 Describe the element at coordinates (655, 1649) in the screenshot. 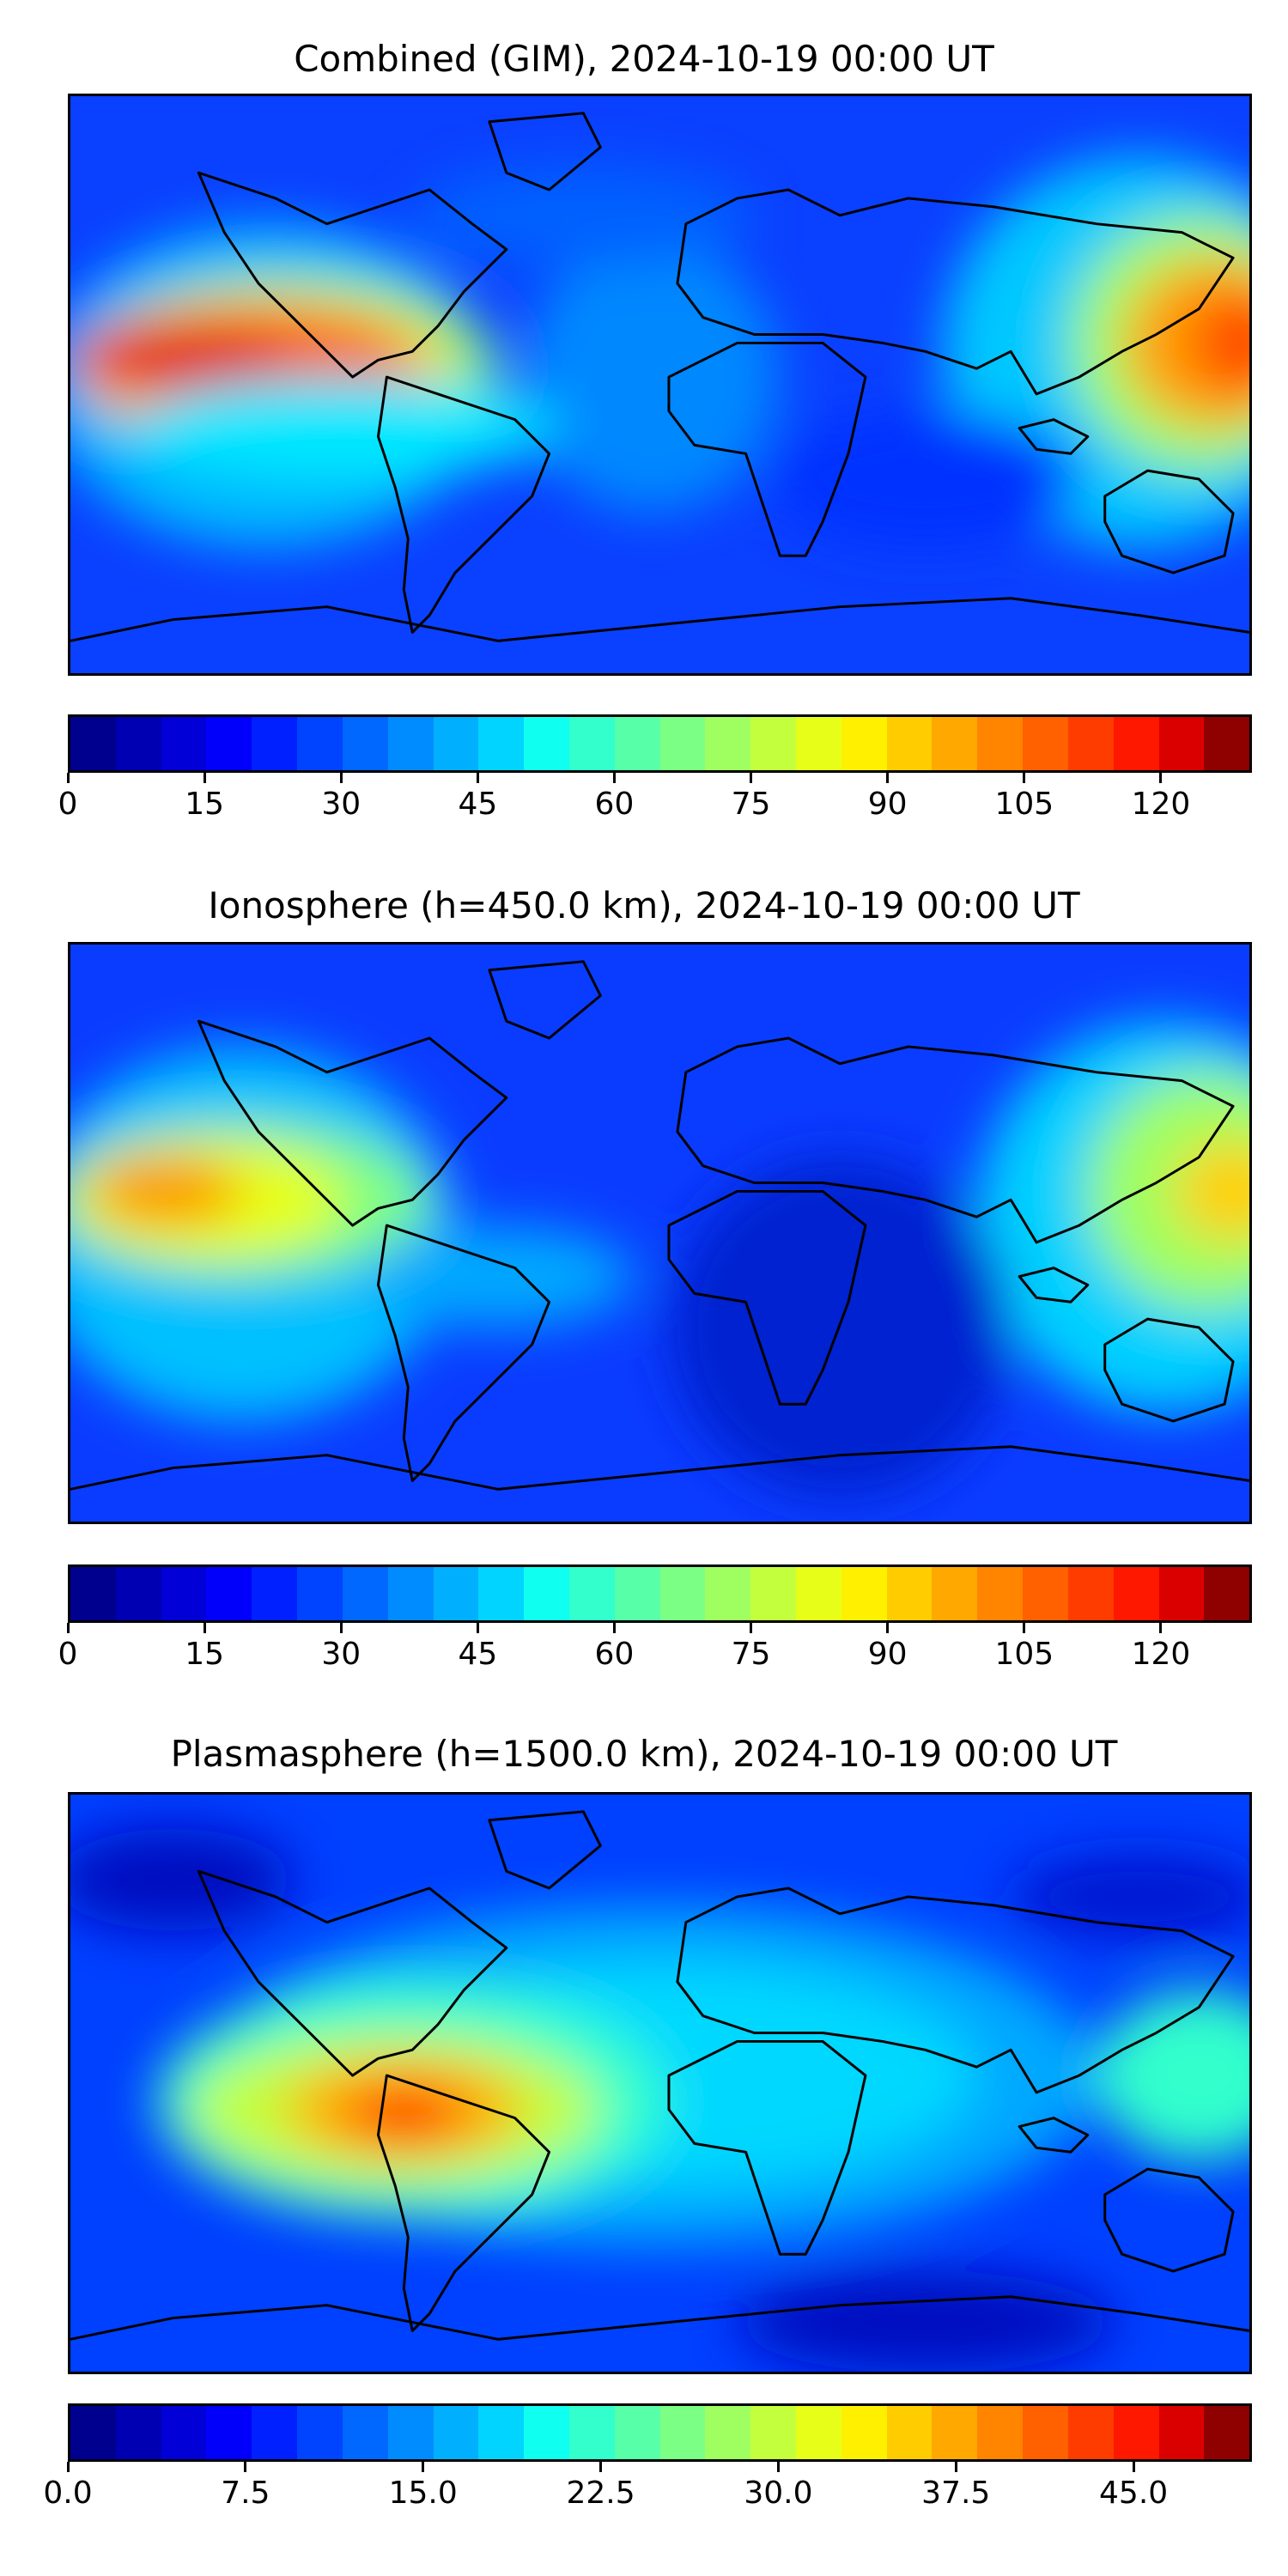

I see `ionosphere-colorbar-ticks: 0 15 30 45 60 75 90 105 120` at that location.